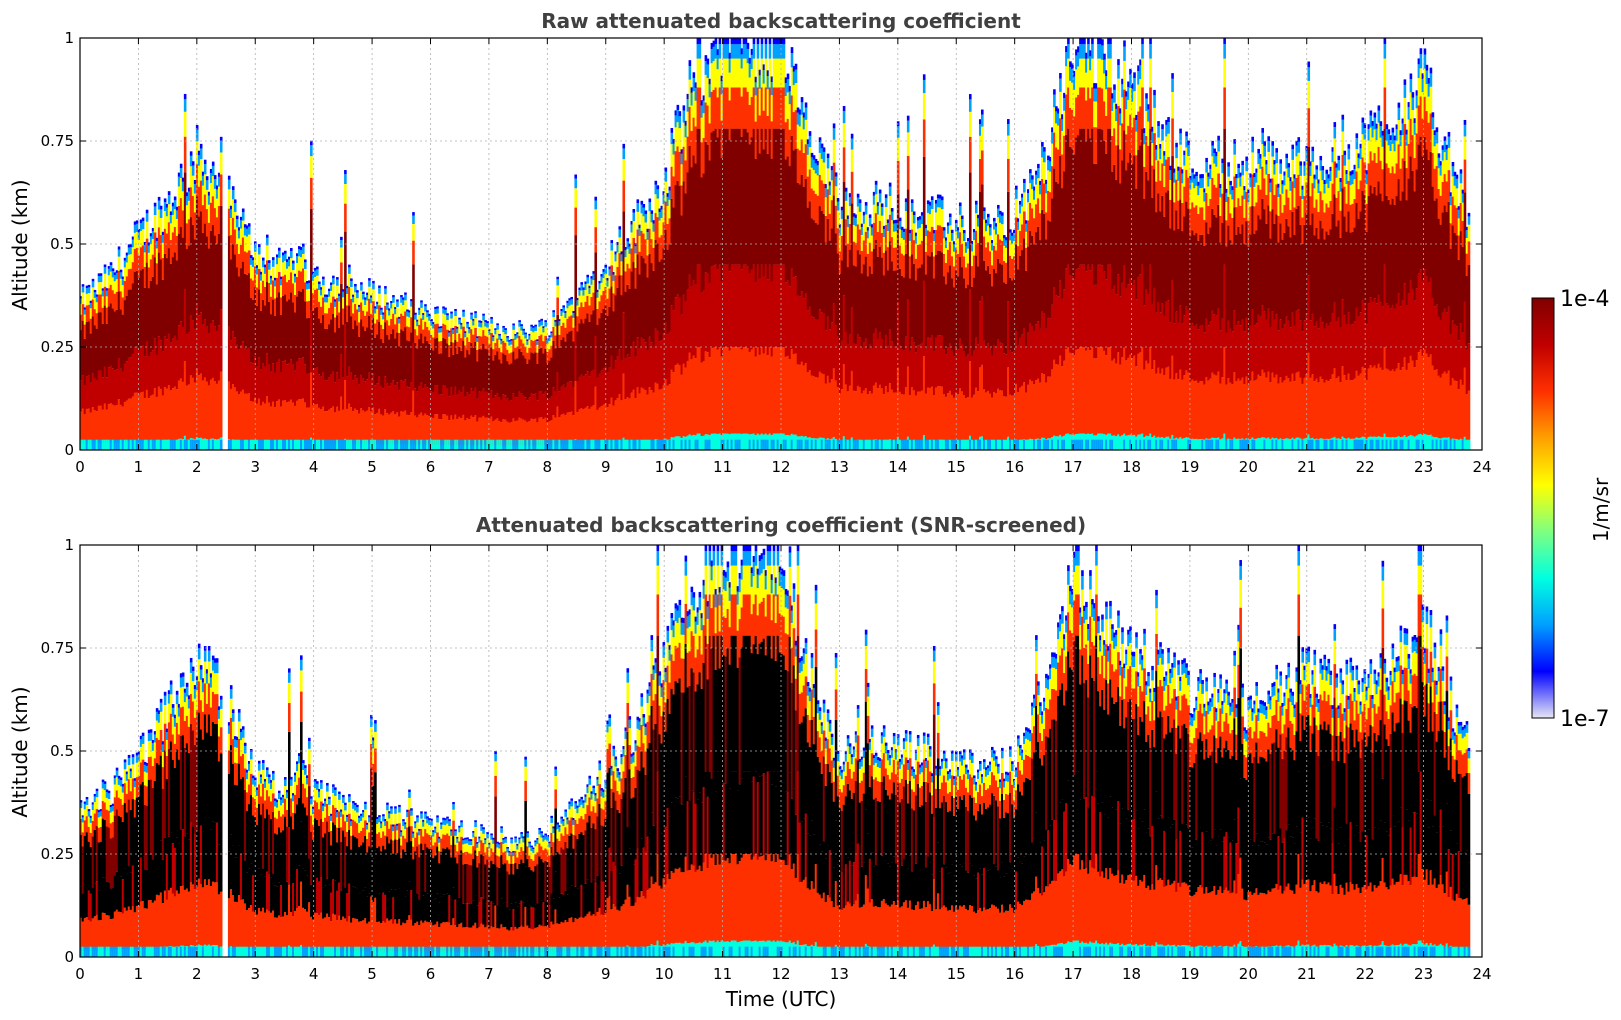  Describe the element at coordinates (664, 974) in the screenshot. I see `x-tick-label: 10` at that location.